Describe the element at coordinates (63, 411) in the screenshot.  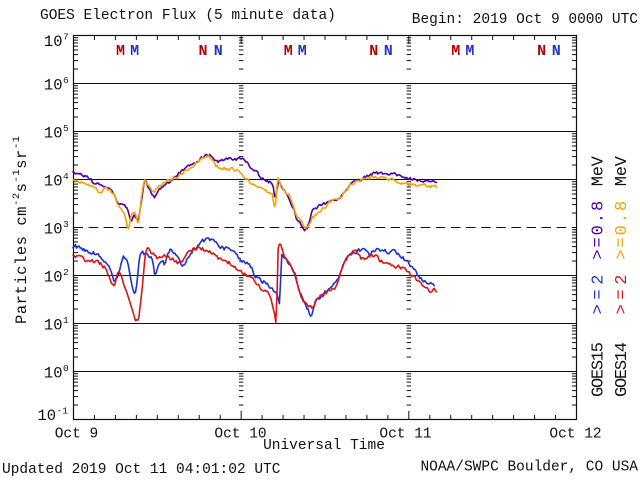
I see `svg-text: -1` at that location.